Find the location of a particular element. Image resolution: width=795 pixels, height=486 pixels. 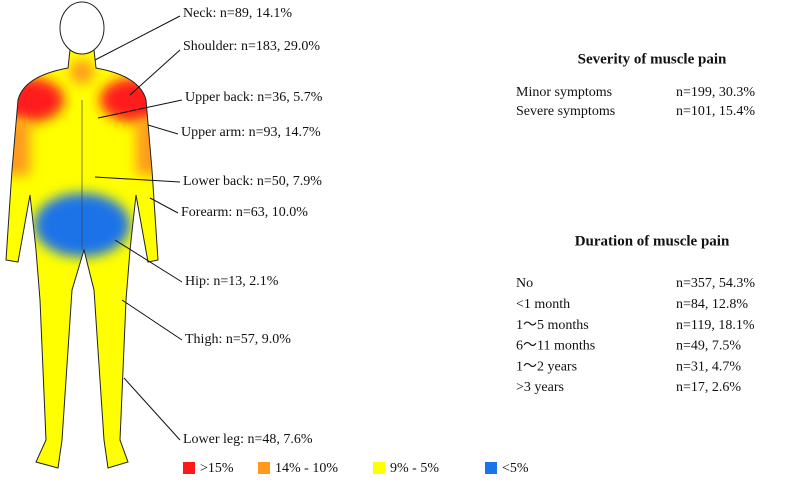

legend-label: >15% is located at coordinates (217, 468).